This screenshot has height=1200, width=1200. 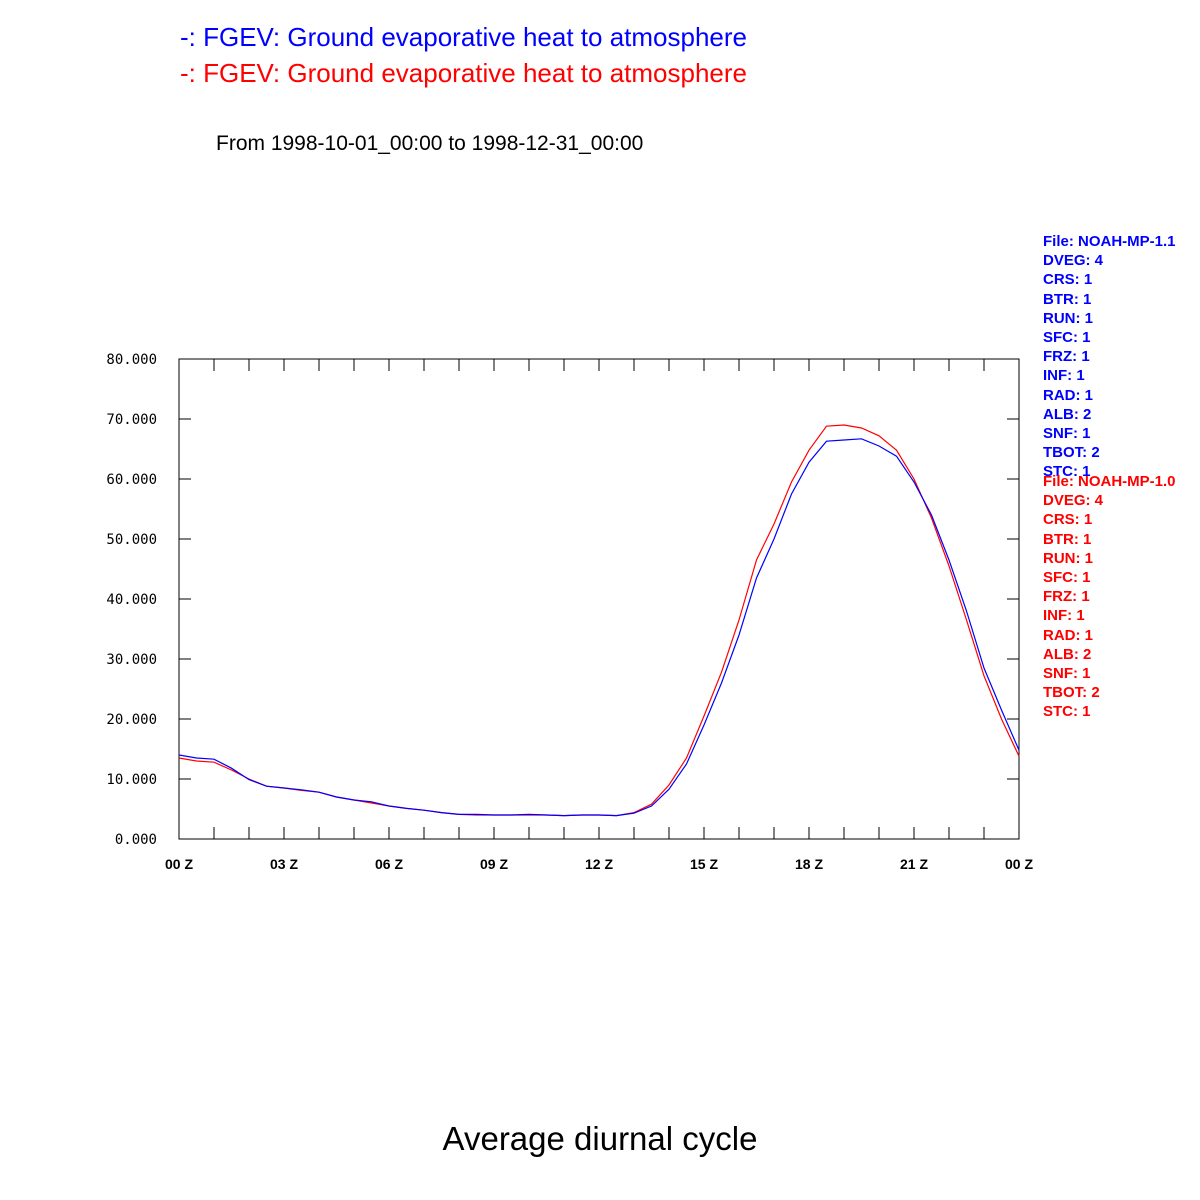 What do you see at coordinates (389, 864) in the screenshot?
I see `x-tick-label: 06 Z` at bounding box center [389, 864].